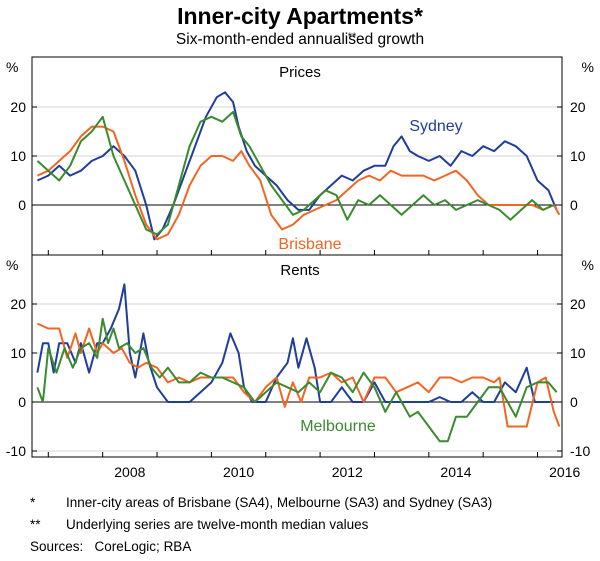  What do you see at coordinates (564, 472) in the screenshot?
I see `x-tick-label: 2016` at bounding box center [564, 472].